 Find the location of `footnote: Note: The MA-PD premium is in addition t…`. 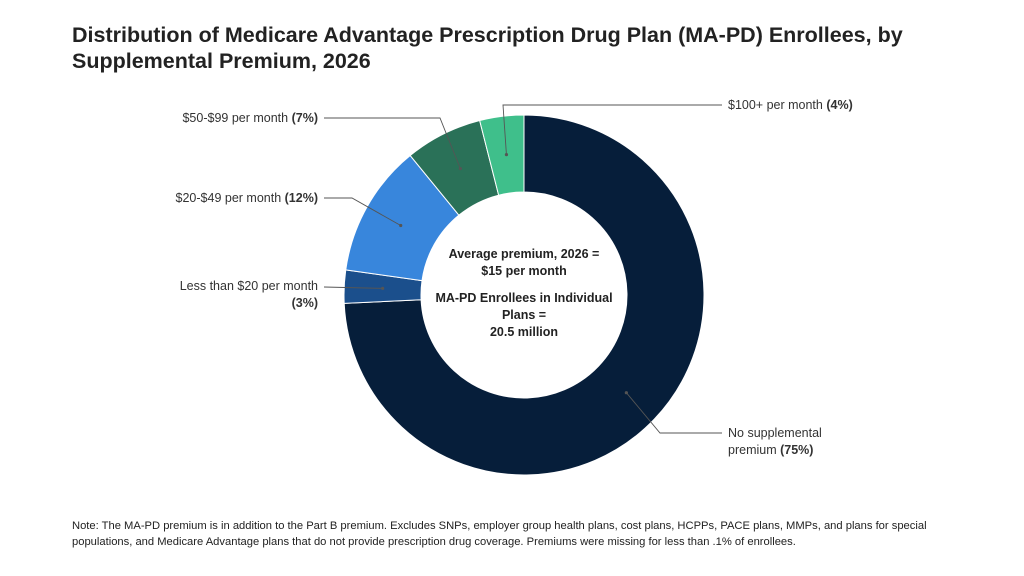

footnote: Note: The MA-PD premium is in addition t… is located at coordinates (499, 534).